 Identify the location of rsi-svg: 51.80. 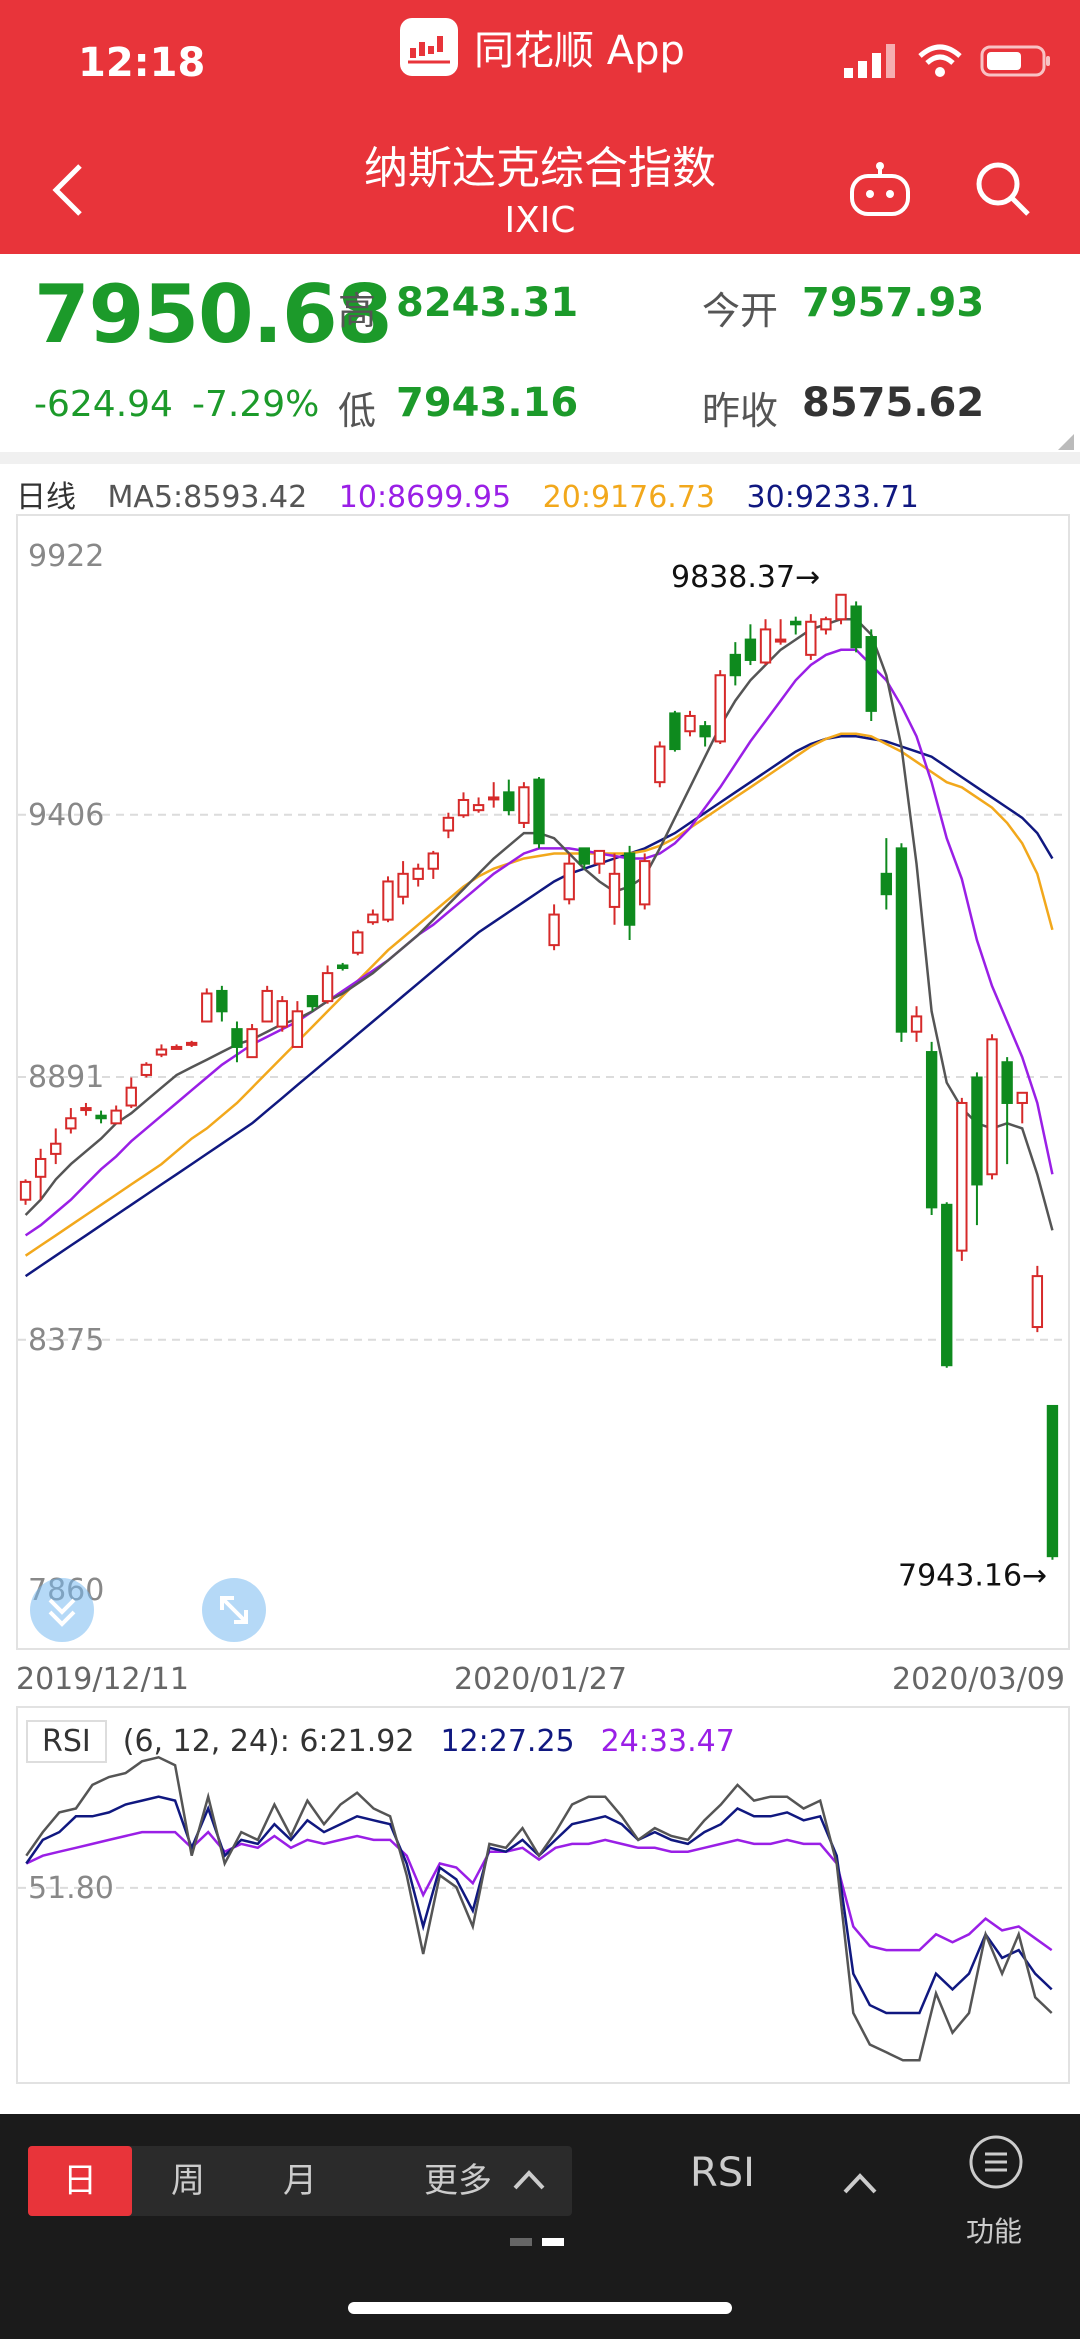
(543, 1908).